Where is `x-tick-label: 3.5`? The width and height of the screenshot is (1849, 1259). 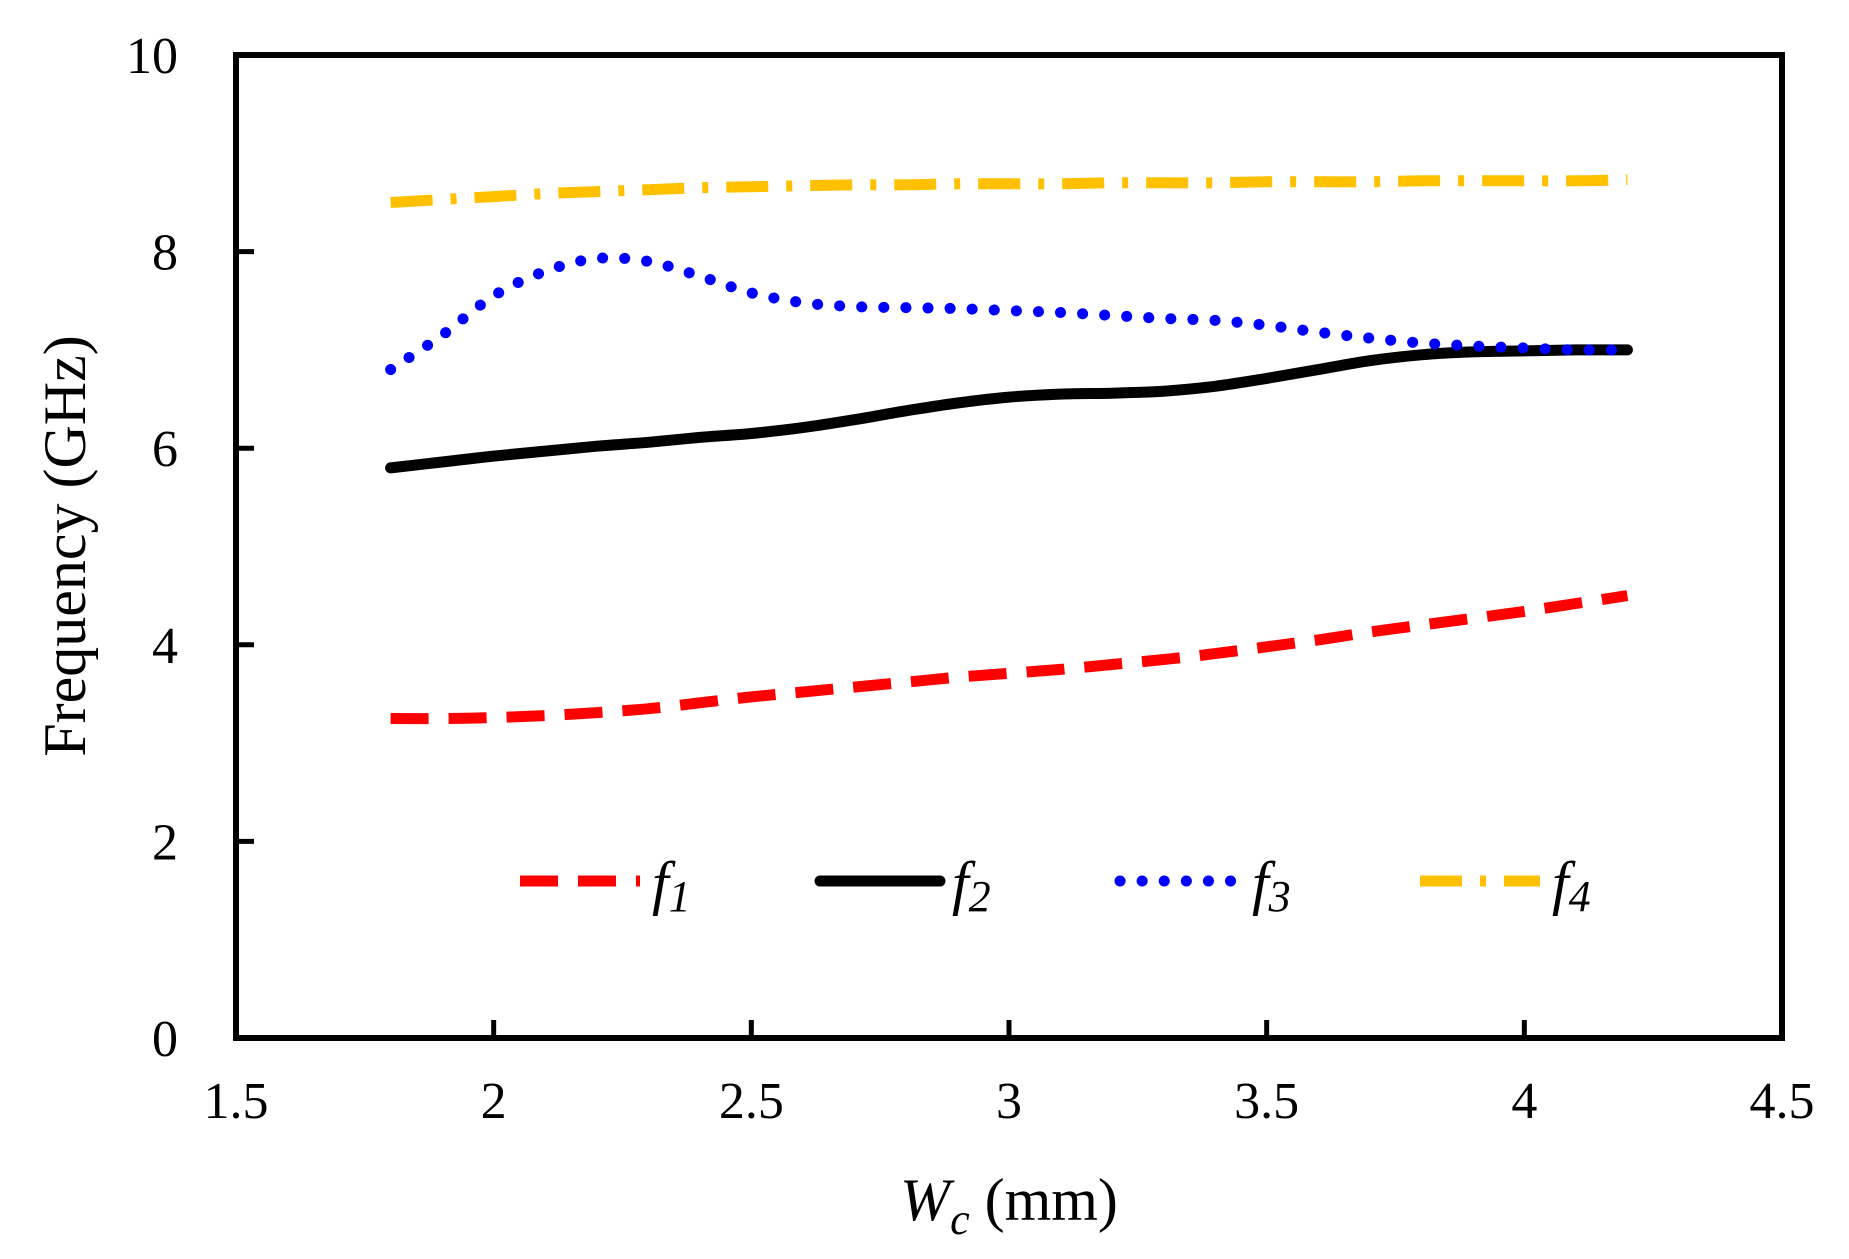 x-tick-label: 3.5 is located at coordinates (1266, 1101).